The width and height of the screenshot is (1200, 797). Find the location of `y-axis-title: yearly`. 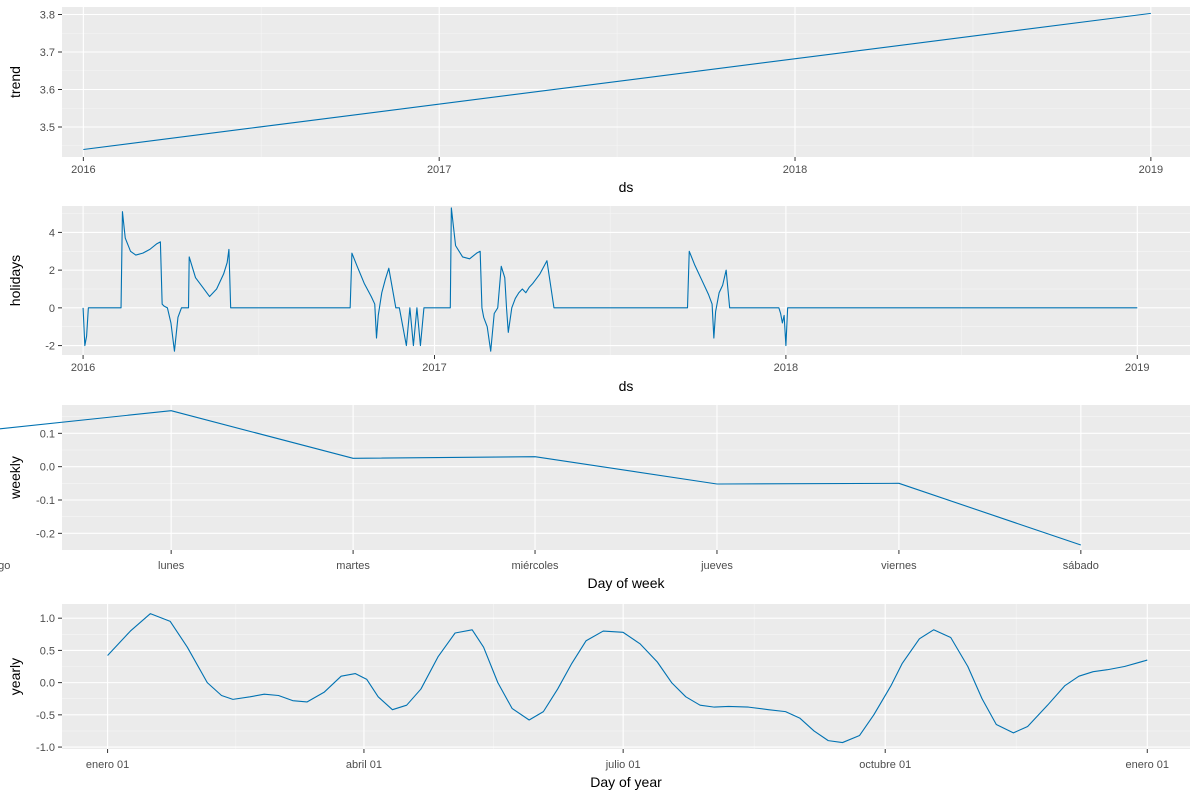

y-axis-title: yearly is located at coordinates (15, 676).